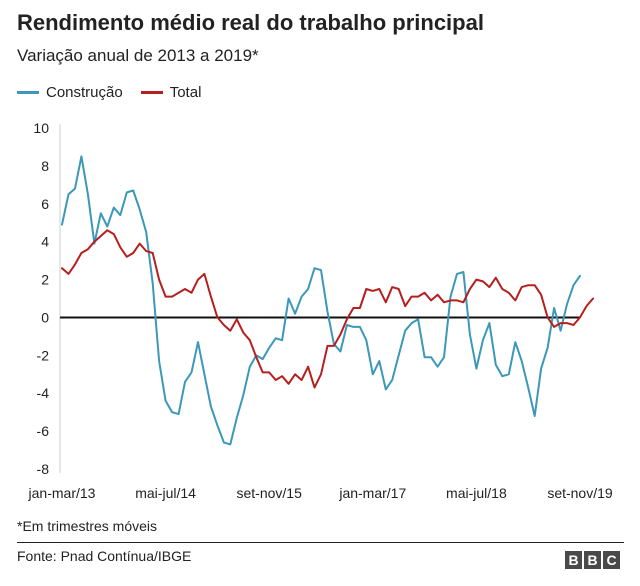 The height and width of the screenshot is (586, 640). I want to click on y-tick-label: -4, so click(43, 393).